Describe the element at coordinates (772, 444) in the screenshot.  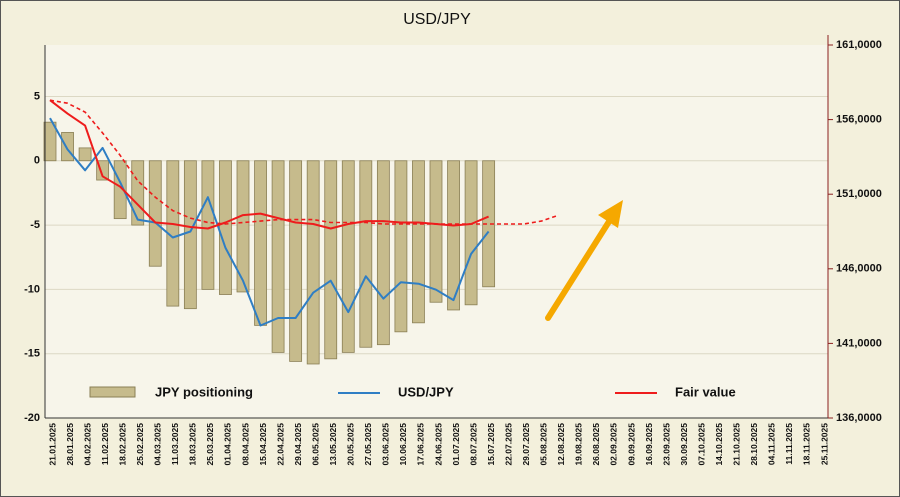
I see `x-tick-label: 04.11.2025` at that location.